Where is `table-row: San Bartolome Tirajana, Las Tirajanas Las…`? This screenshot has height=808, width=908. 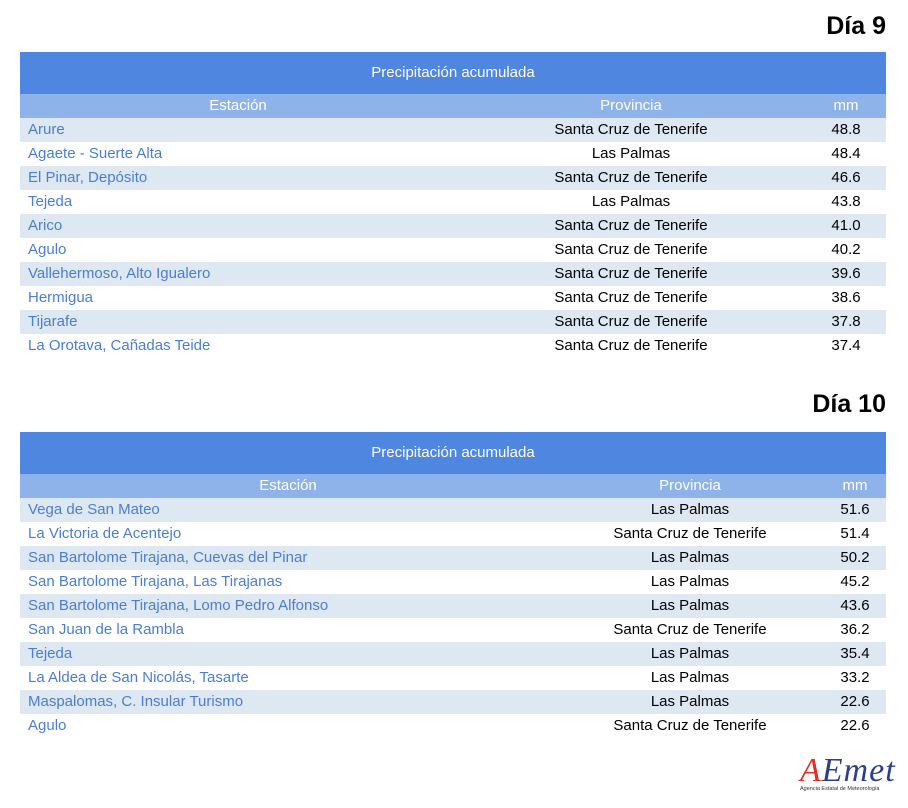 table-row: San Bartolome Tirajana, Las Tirajanas Las… is located at coordinates (453, 582).